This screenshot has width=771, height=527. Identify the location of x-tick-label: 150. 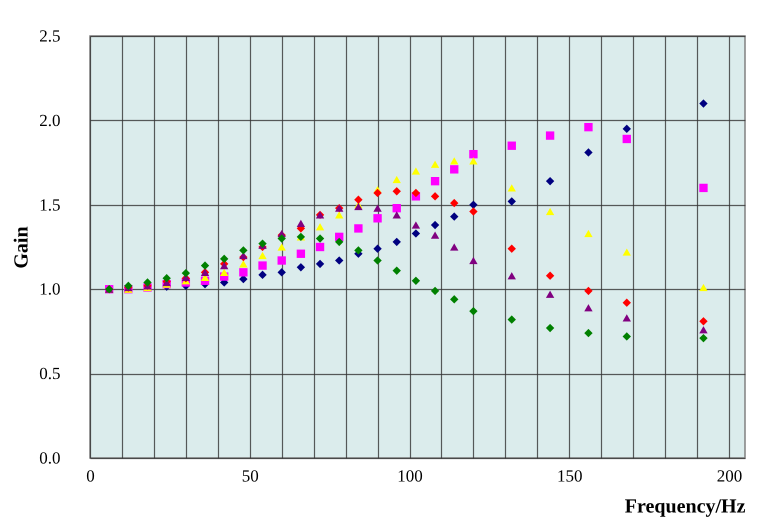
(570, 476).